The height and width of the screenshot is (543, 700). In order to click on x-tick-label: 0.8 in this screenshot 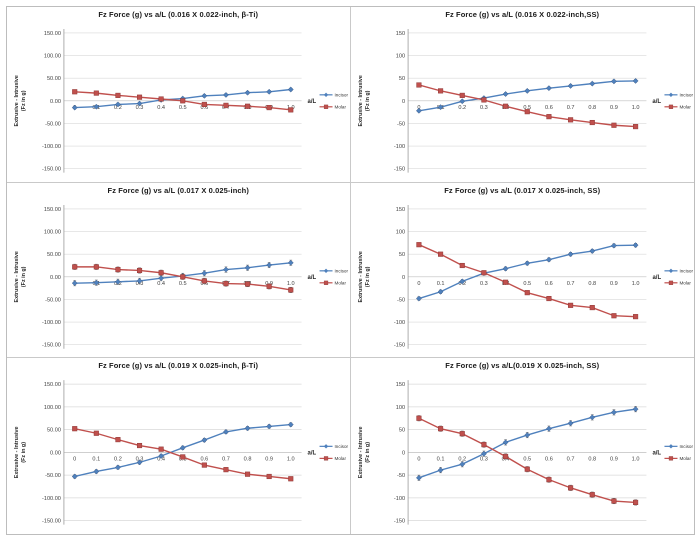, I will do `click(248, 460)`.